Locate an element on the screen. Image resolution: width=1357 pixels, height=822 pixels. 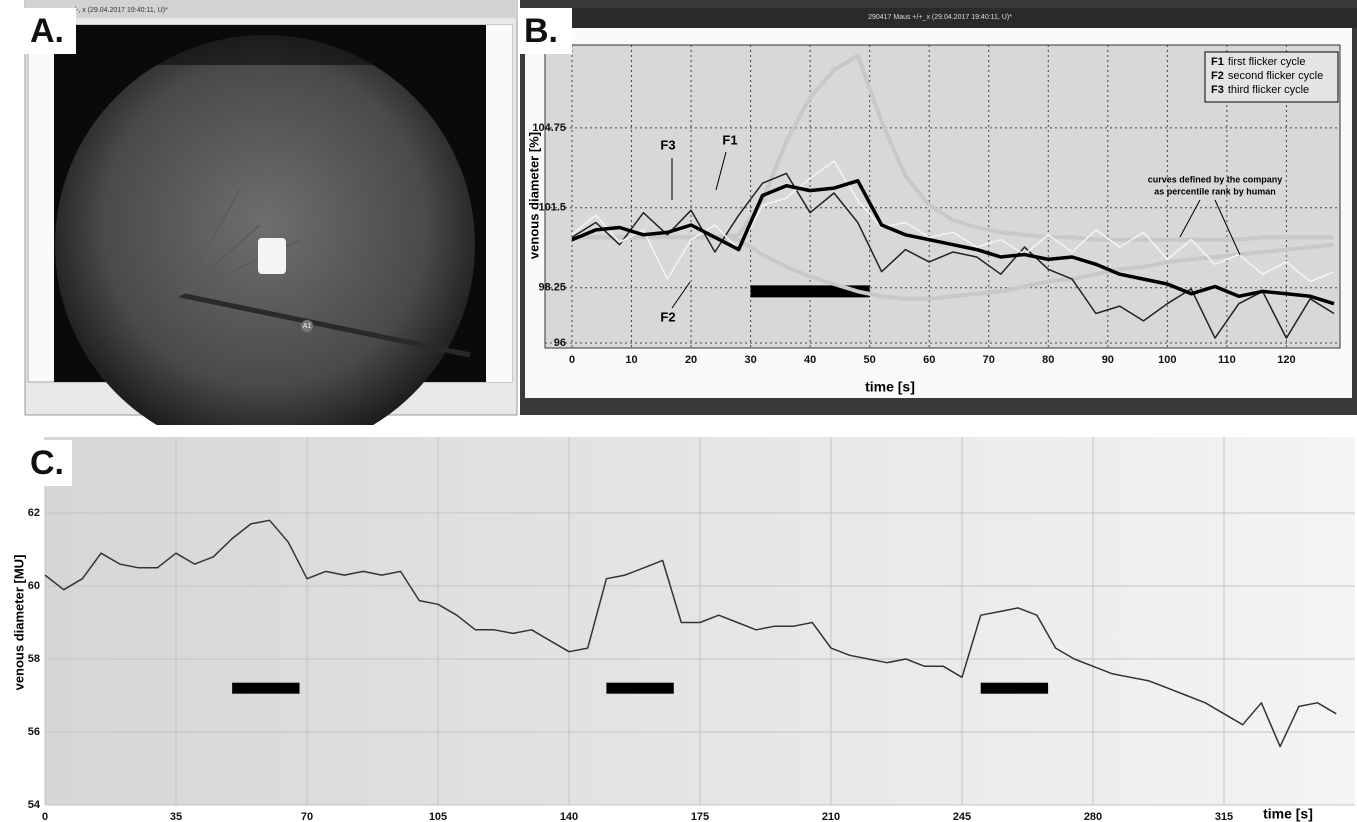
legend-label: first flicker cycle is located at coordinates (1267, 62).